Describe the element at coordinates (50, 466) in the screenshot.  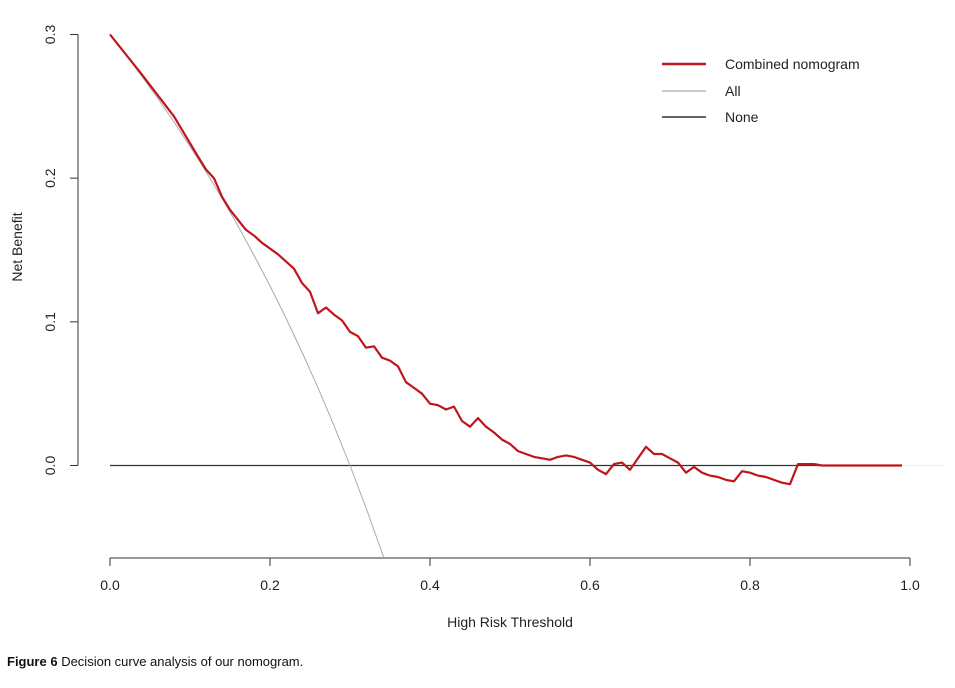
I see `y-tick-label: 0.0` at that location.